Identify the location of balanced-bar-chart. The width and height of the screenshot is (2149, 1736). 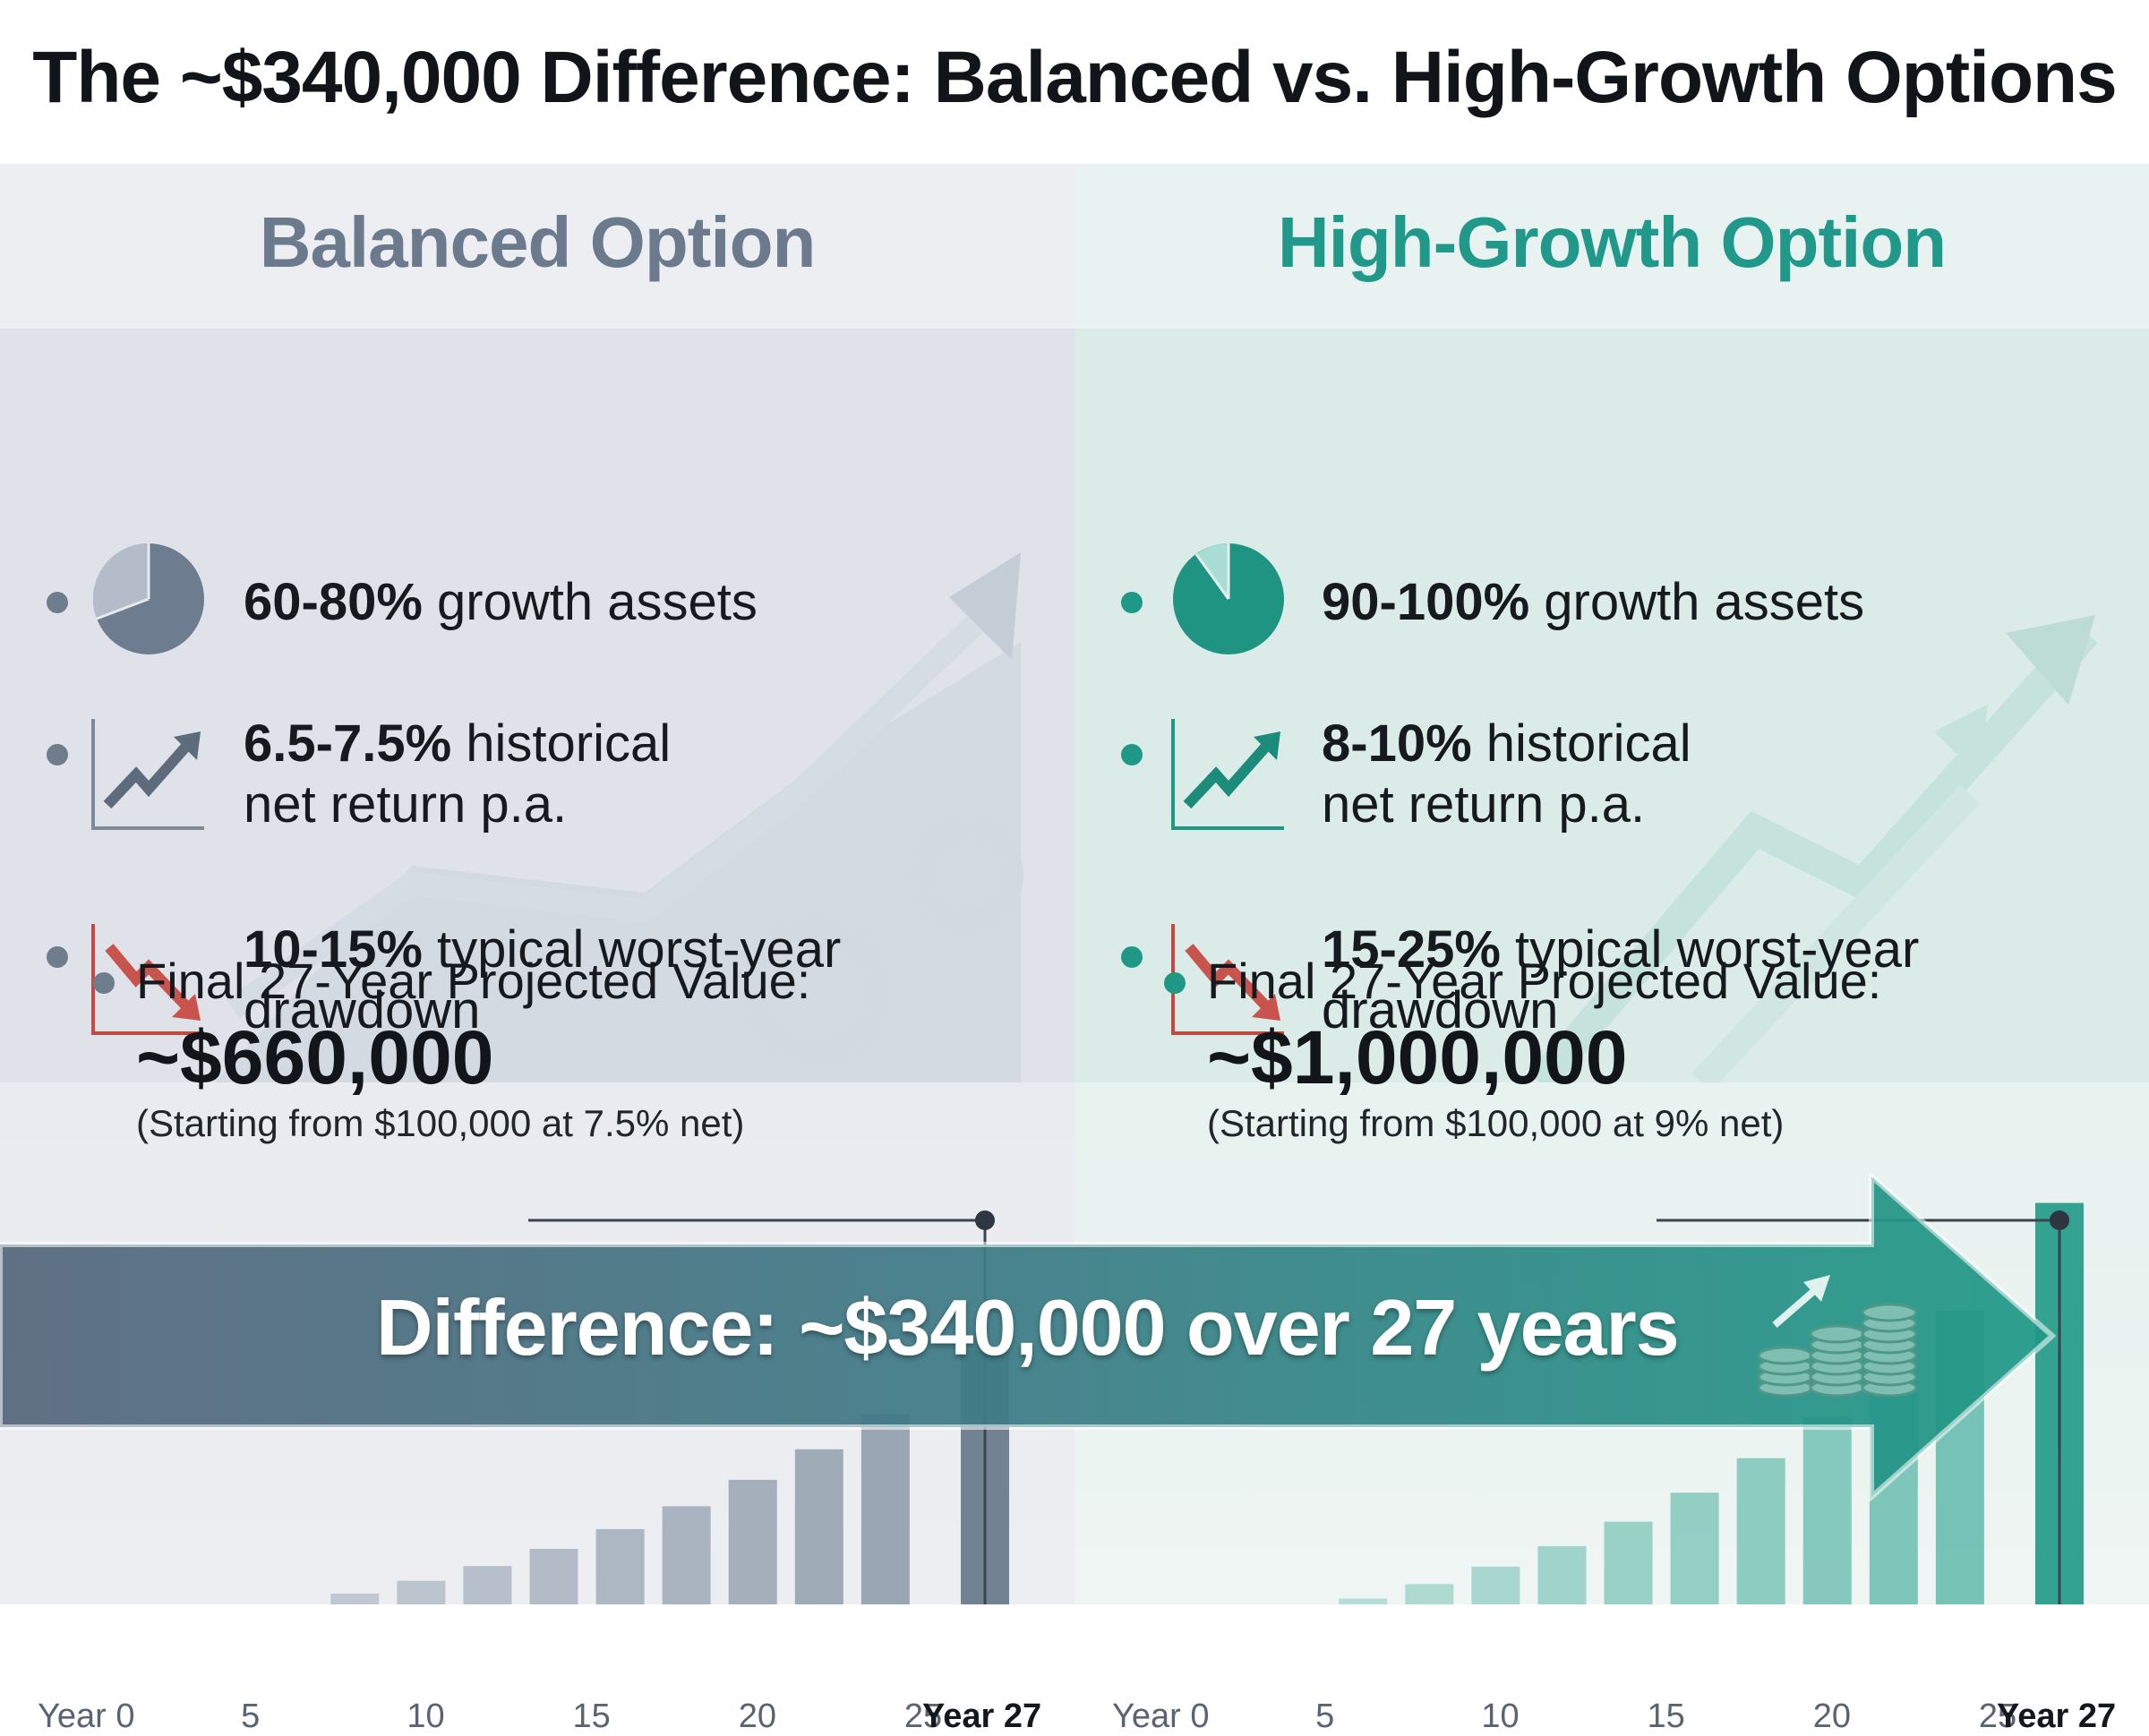
(669, 1407).